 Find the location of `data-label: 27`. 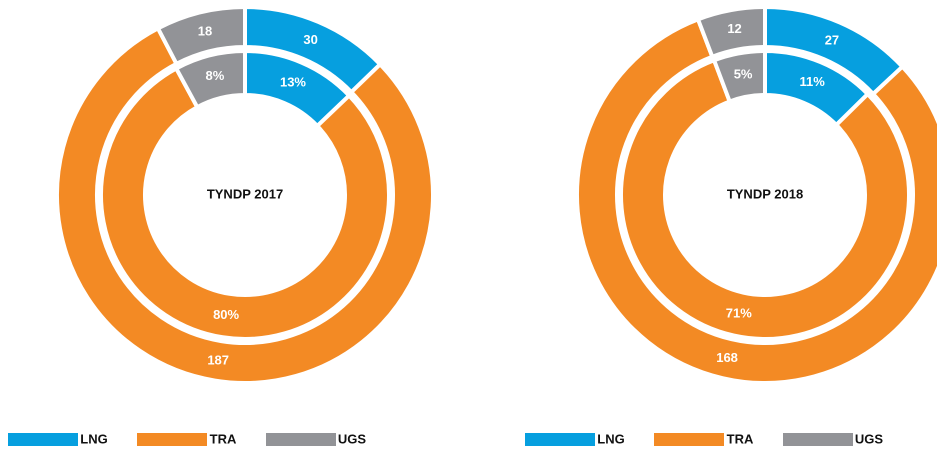

data-label: 27 is located at coordinates (832, 39).